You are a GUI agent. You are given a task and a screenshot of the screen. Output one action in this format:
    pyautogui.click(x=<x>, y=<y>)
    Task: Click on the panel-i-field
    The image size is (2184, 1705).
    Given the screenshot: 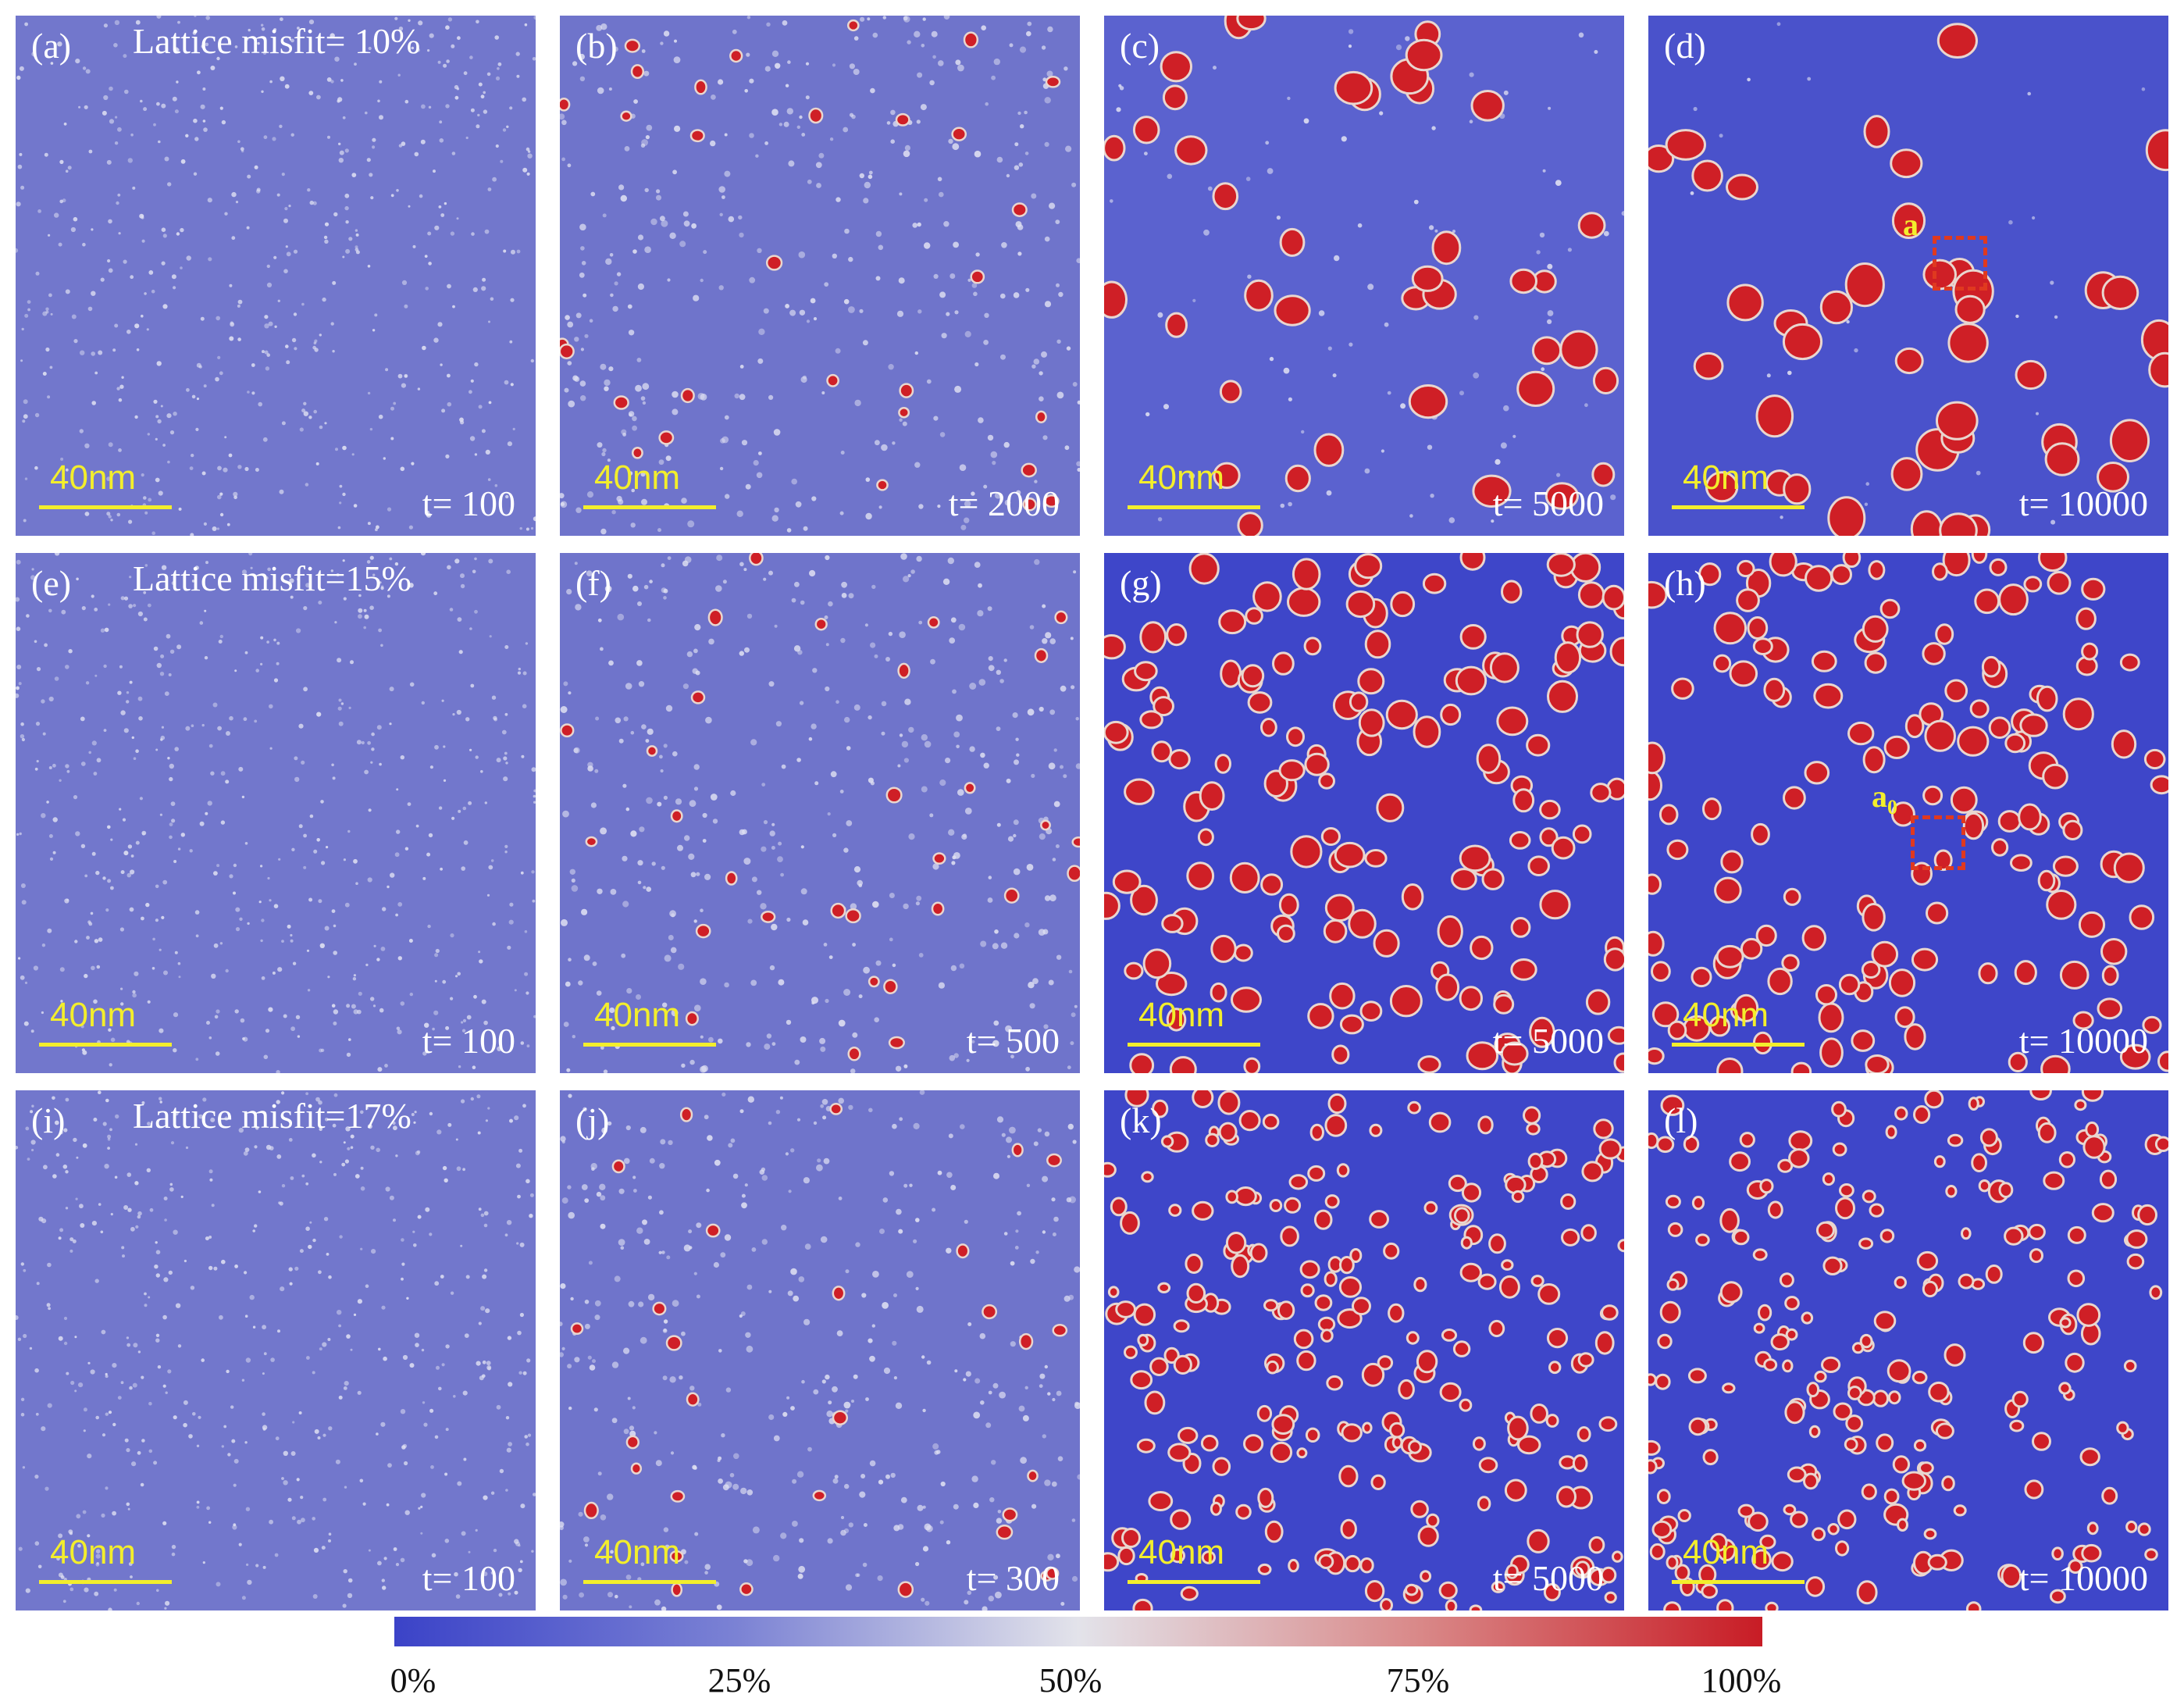 What is the action you would take?
    pyautogui.click(x=276, y=1350)
    